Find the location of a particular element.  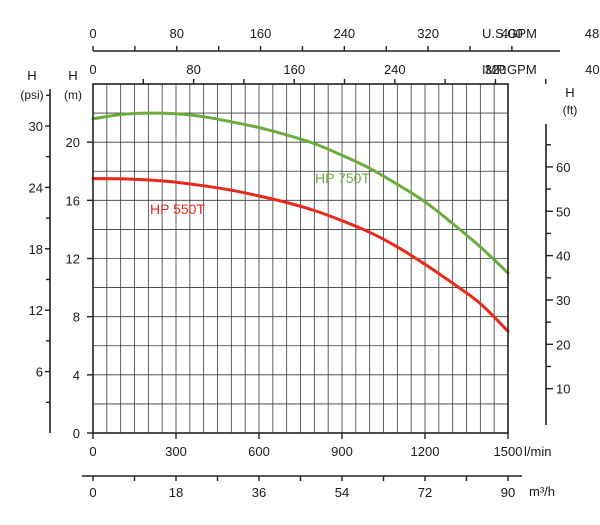

usgpm-tick-label: 240 is located at coordinates (344, 33).